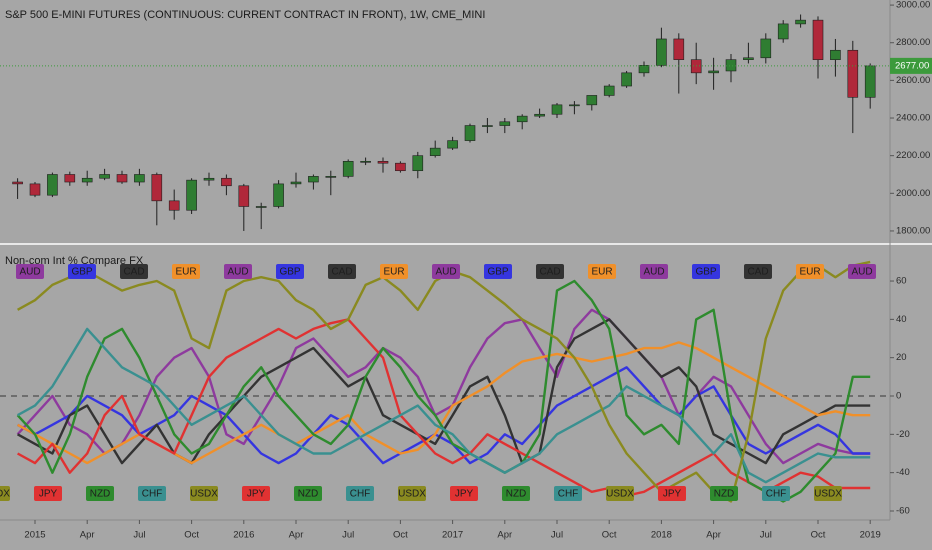 The height and width of the screenshot is (550, 932). I want to click on x-tick-label: 2017, so click(452, 535).